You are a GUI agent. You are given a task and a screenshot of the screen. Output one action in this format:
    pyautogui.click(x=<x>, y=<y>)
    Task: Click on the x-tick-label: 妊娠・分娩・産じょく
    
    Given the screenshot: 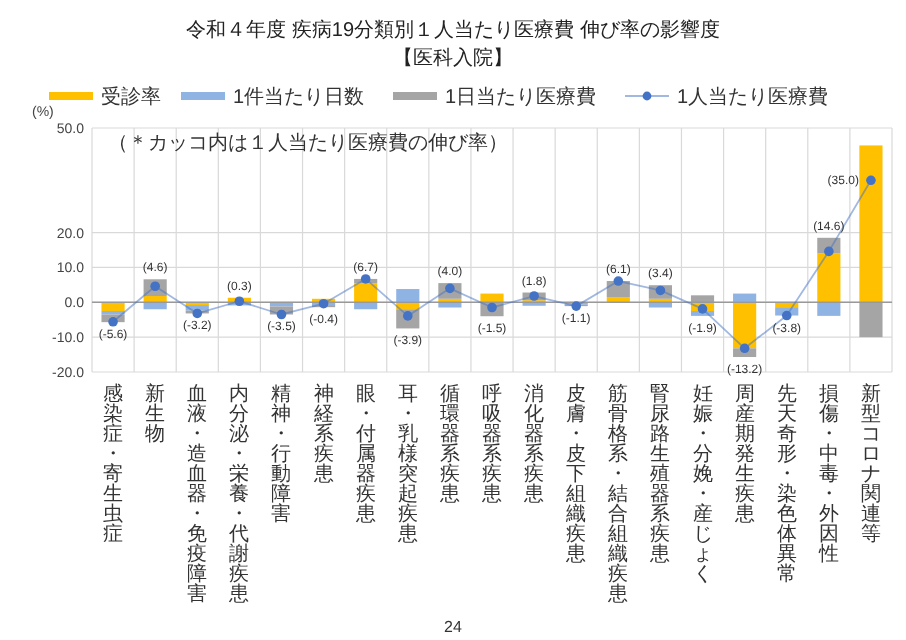 What is the action you would take?
    pyautogui.click(x=702, y=485)
    